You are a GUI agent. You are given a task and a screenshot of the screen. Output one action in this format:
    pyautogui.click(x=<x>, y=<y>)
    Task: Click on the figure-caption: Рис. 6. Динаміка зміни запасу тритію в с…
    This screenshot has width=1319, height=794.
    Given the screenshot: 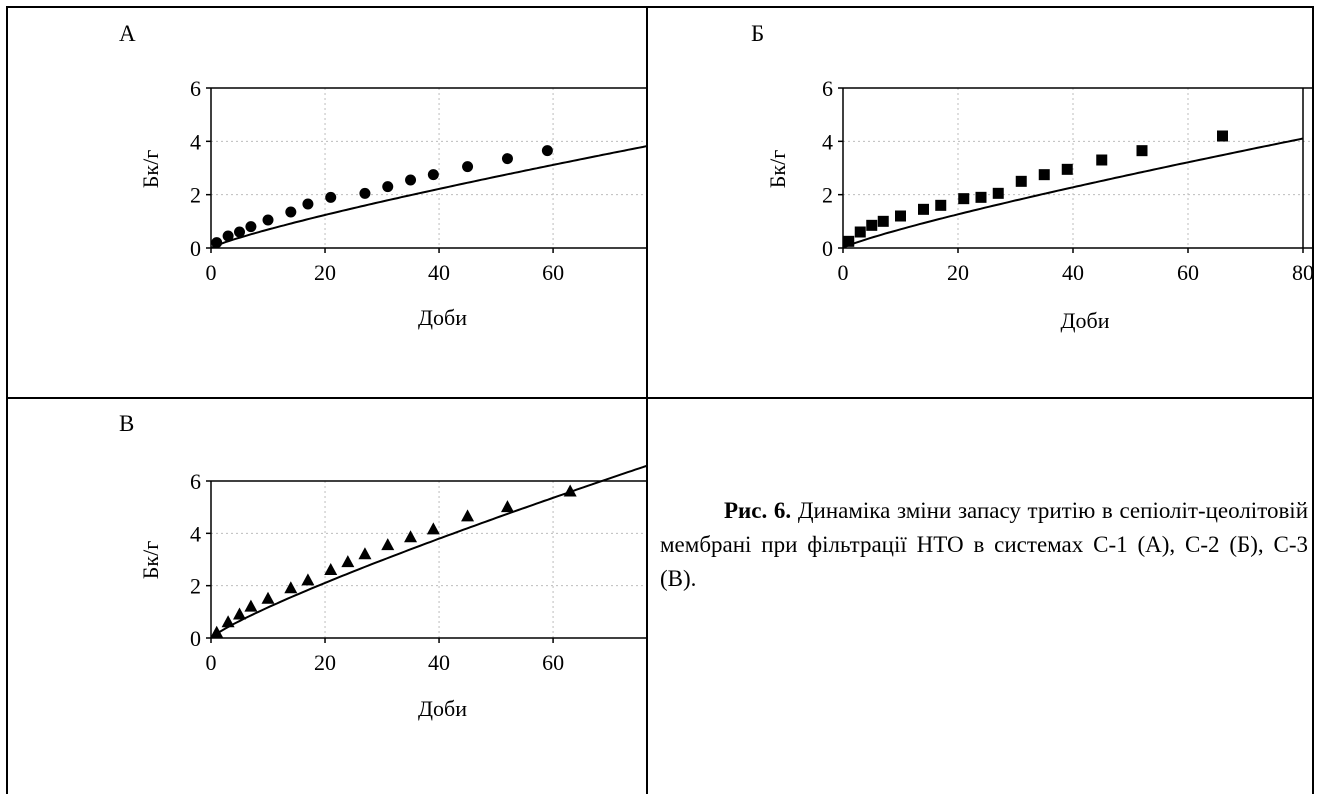 What is the action you would take?
    pyautogui.click(x=984, y=545)
    